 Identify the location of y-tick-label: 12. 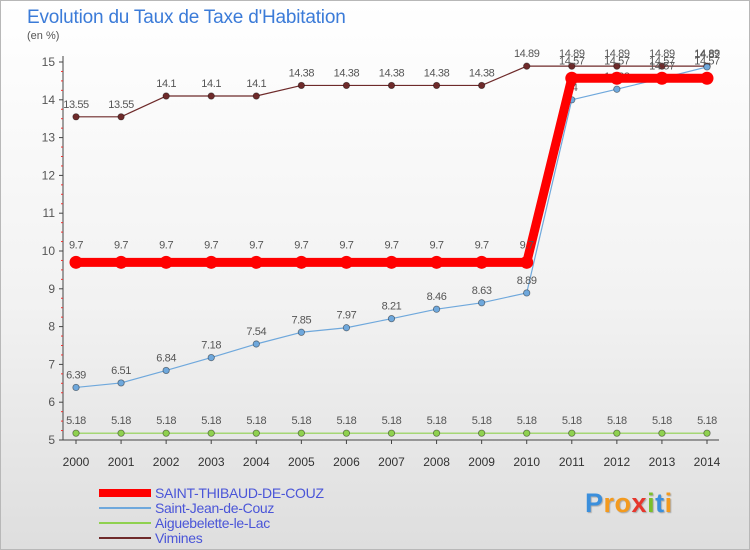
(49, 175).